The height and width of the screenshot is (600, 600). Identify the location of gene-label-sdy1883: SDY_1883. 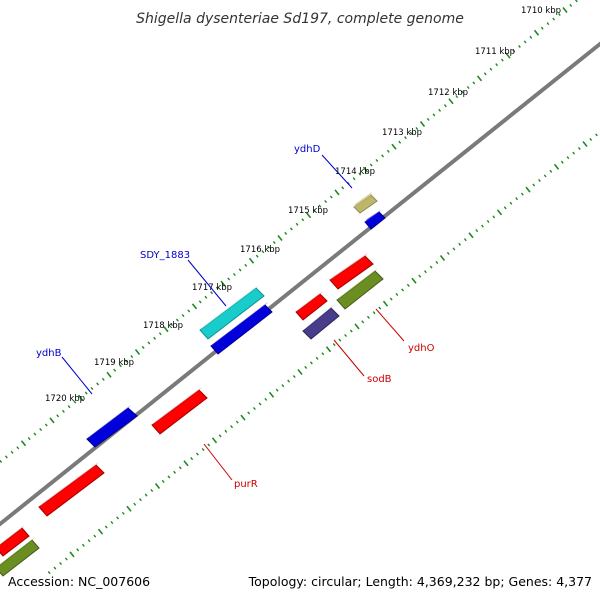
(165, 255).